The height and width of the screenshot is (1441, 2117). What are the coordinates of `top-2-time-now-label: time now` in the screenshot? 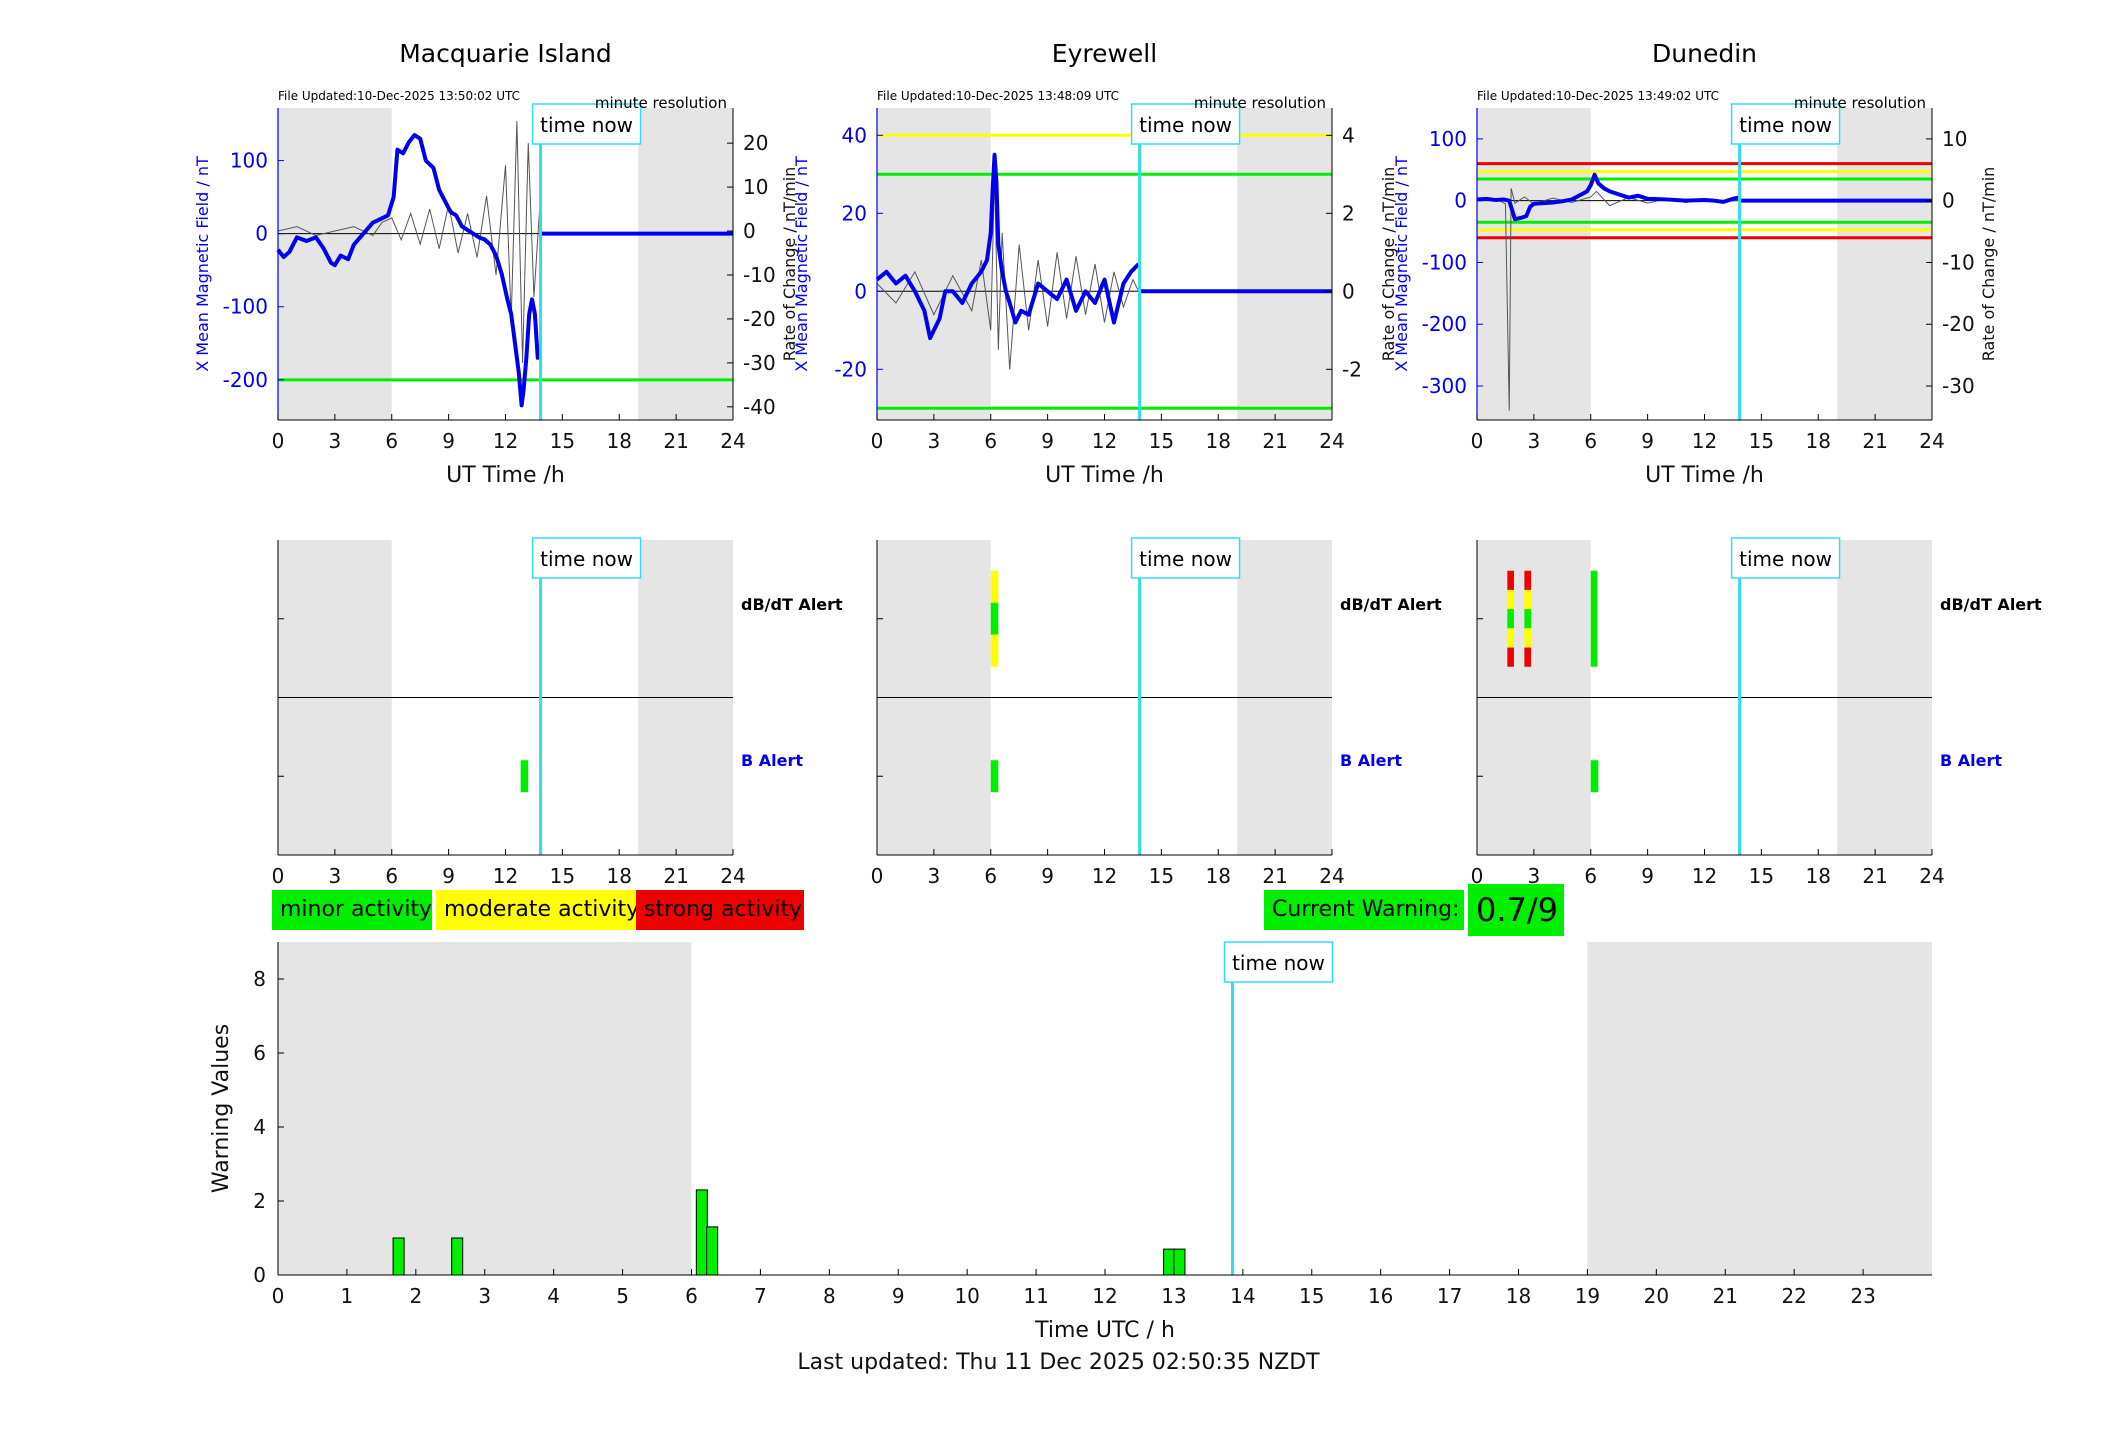 It's located at (1785, 125).